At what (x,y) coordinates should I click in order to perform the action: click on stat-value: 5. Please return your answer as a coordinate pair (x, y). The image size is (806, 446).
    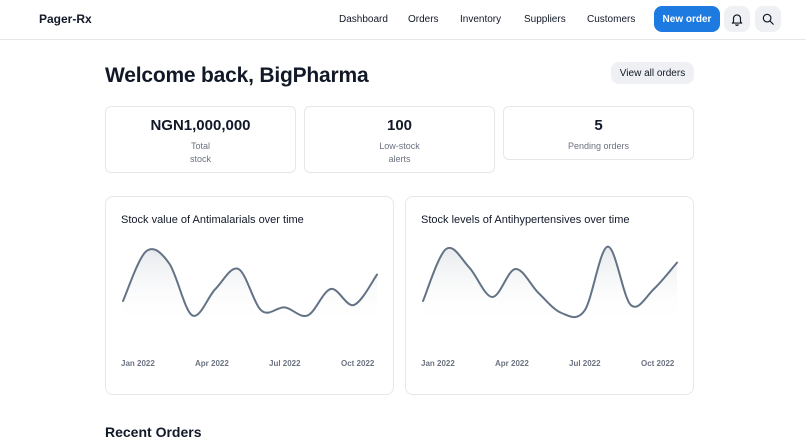
    Looking at the image, I should click on (598, 125).